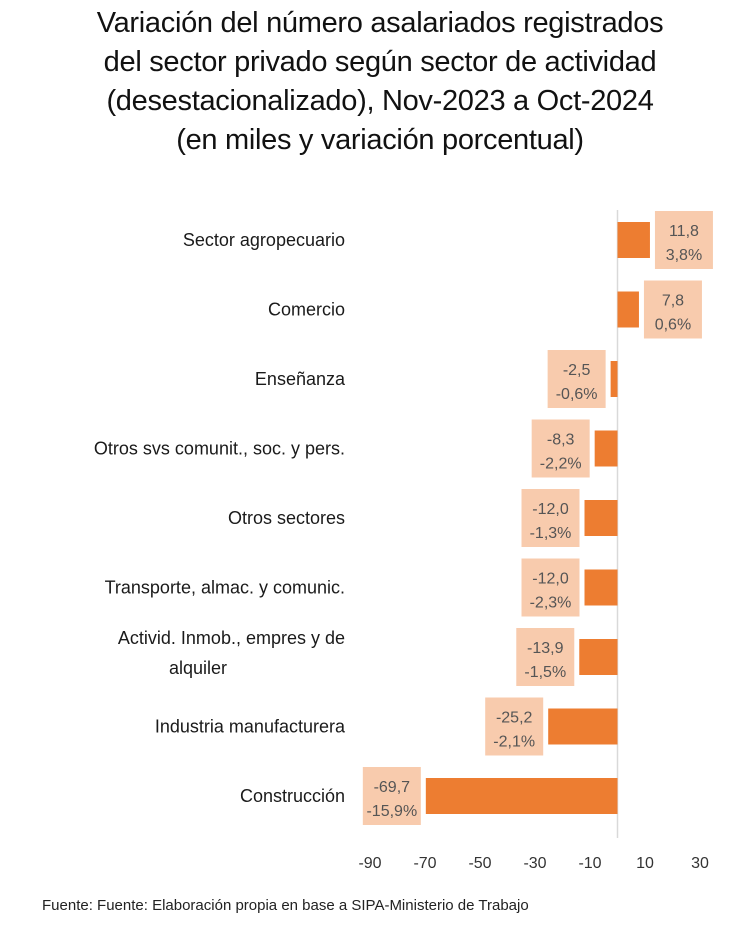  Describe the element at coordinates (231, 638) in the screenshot. I see `category-label: Activid. Inmob., empres y de` at that location.